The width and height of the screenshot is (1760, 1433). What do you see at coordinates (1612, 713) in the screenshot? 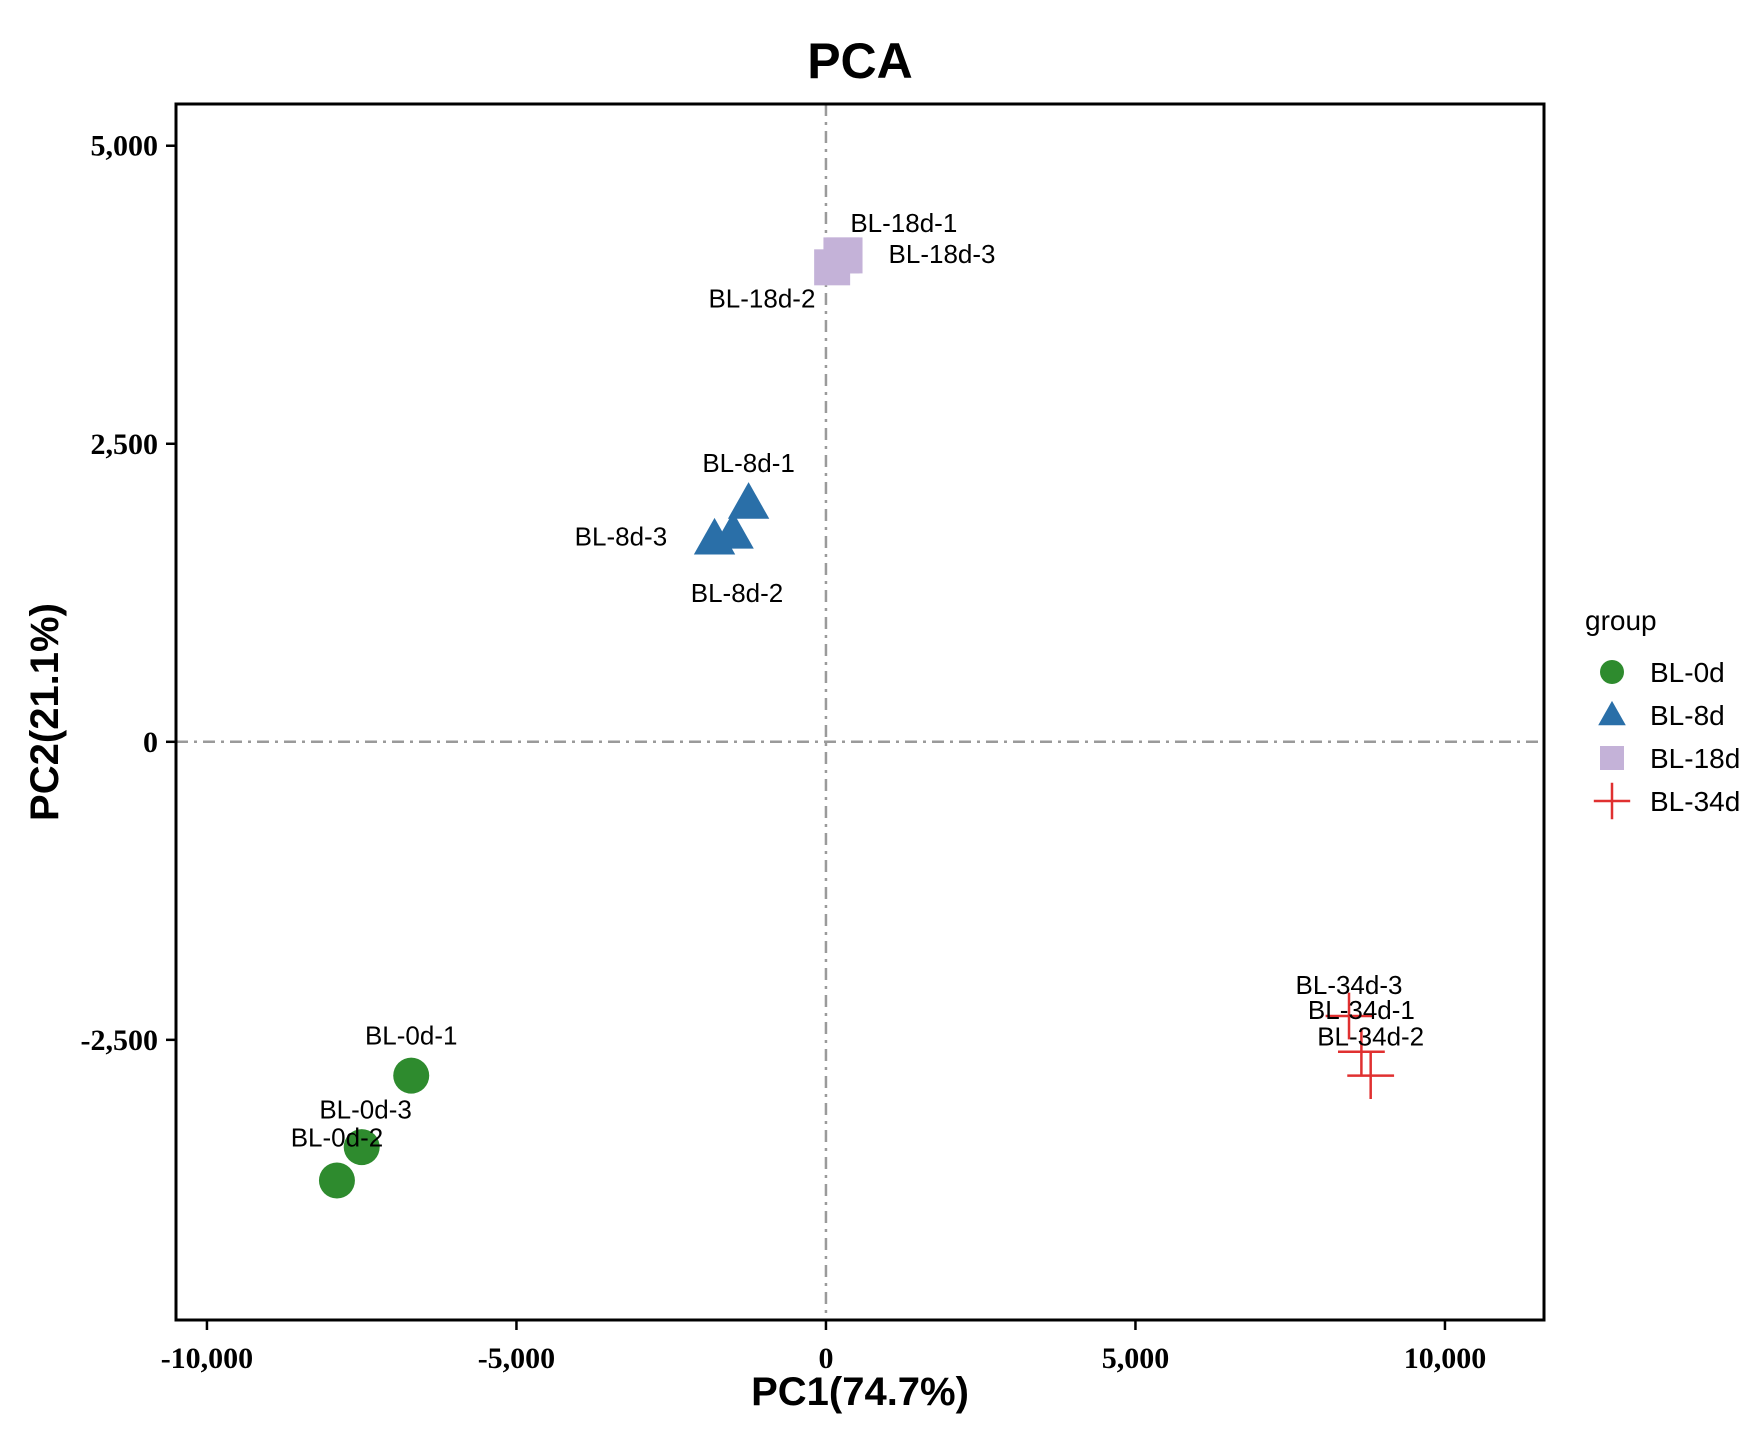
I see `legend-key-bl-8d` at bounding box center [1612, 713].